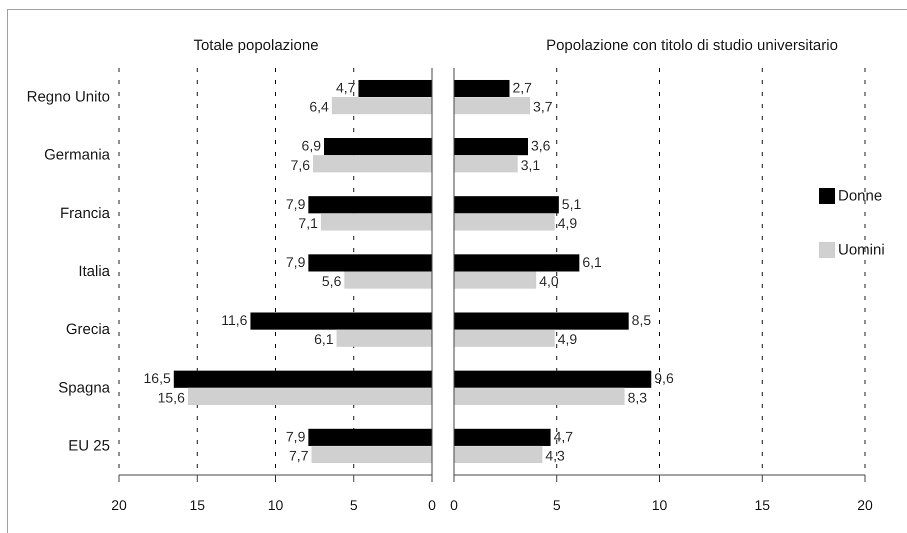 The image size is (907, 533). I want to click on y-tick-label: EU 25, so click(89, 445).